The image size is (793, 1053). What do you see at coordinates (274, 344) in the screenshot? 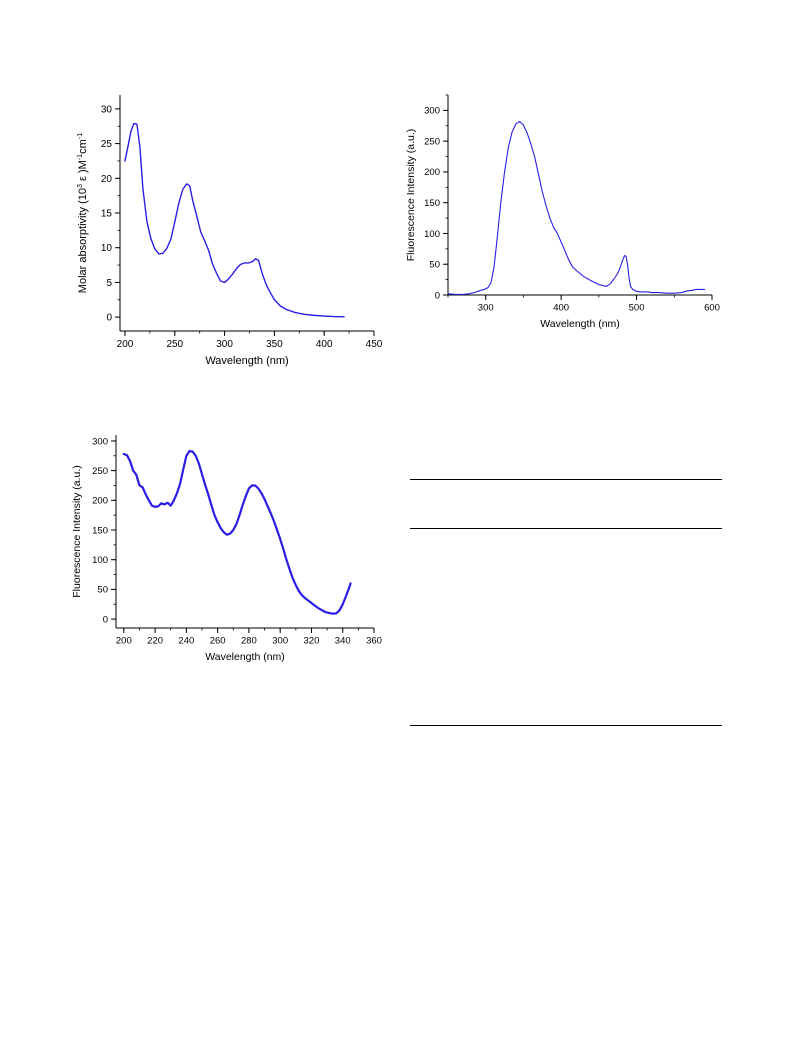
I see `x-tick-label: 350` at bounding box center [274, 344].